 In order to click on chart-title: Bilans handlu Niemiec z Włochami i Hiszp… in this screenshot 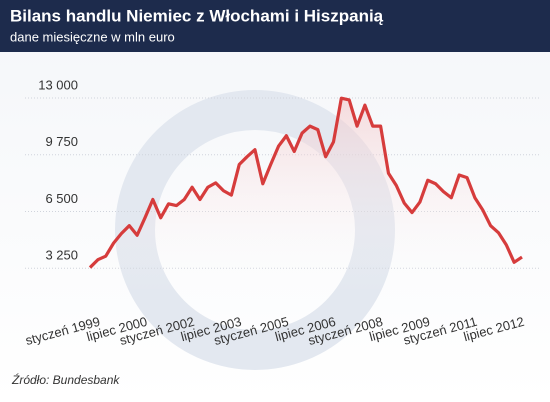, I will do `click(197, 15)`.